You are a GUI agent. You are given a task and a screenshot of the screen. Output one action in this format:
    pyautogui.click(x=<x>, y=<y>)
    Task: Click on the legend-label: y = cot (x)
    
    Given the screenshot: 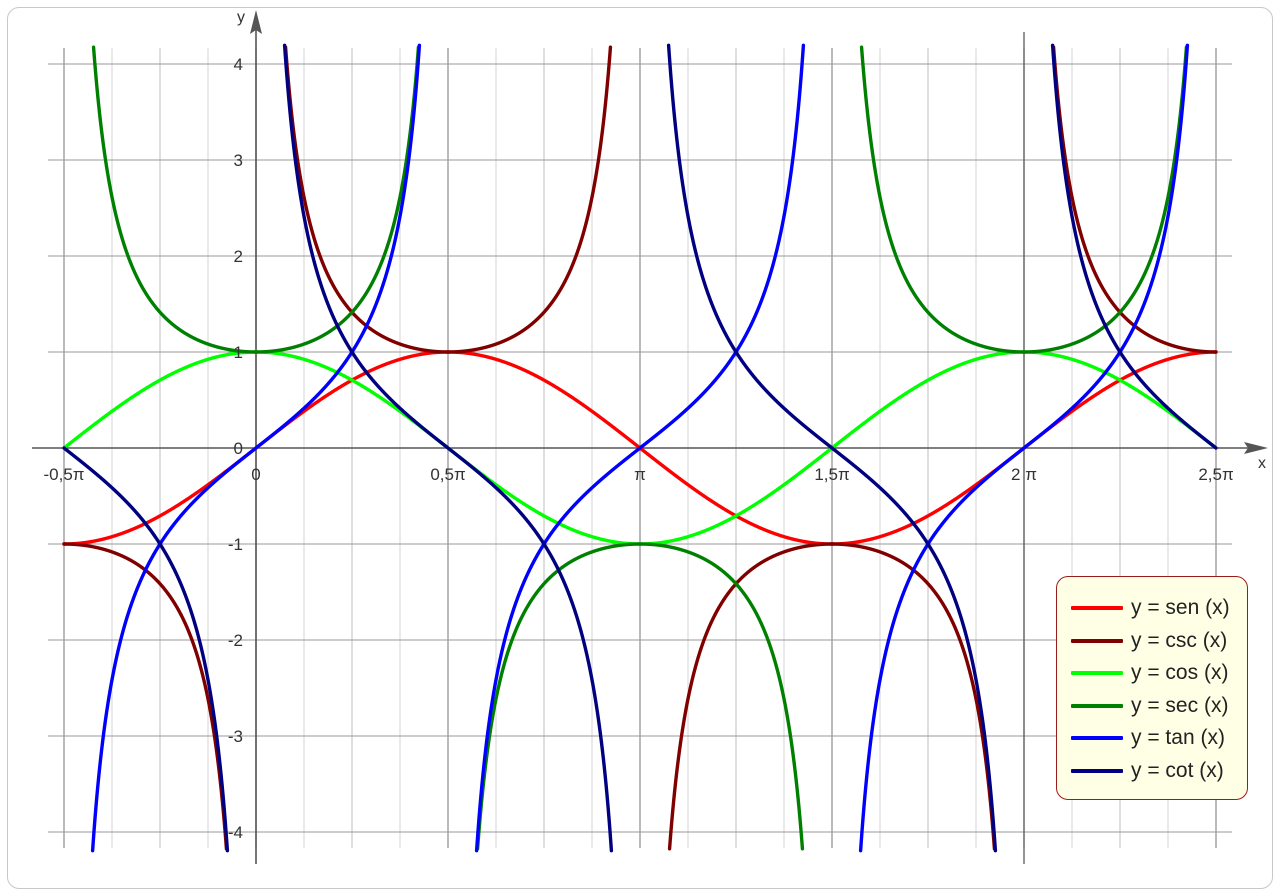 What is the action you would take?
    pyautogui.click(x=1177, y=770)
    